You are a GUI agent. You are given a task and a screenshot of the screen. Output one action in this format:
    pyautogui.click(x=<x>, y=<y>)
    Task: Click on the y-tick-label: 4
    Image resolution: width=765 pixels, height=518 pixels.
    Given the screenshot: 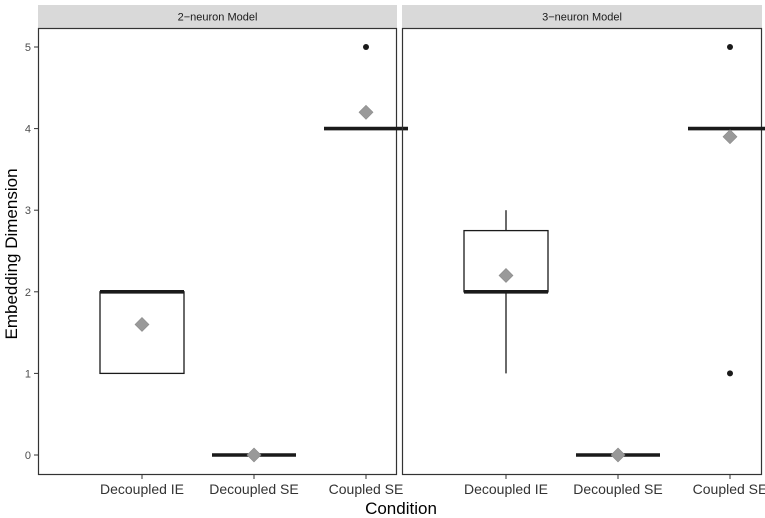 What is the action you would take?
    pyautogui.click(x=28, y=130)
    